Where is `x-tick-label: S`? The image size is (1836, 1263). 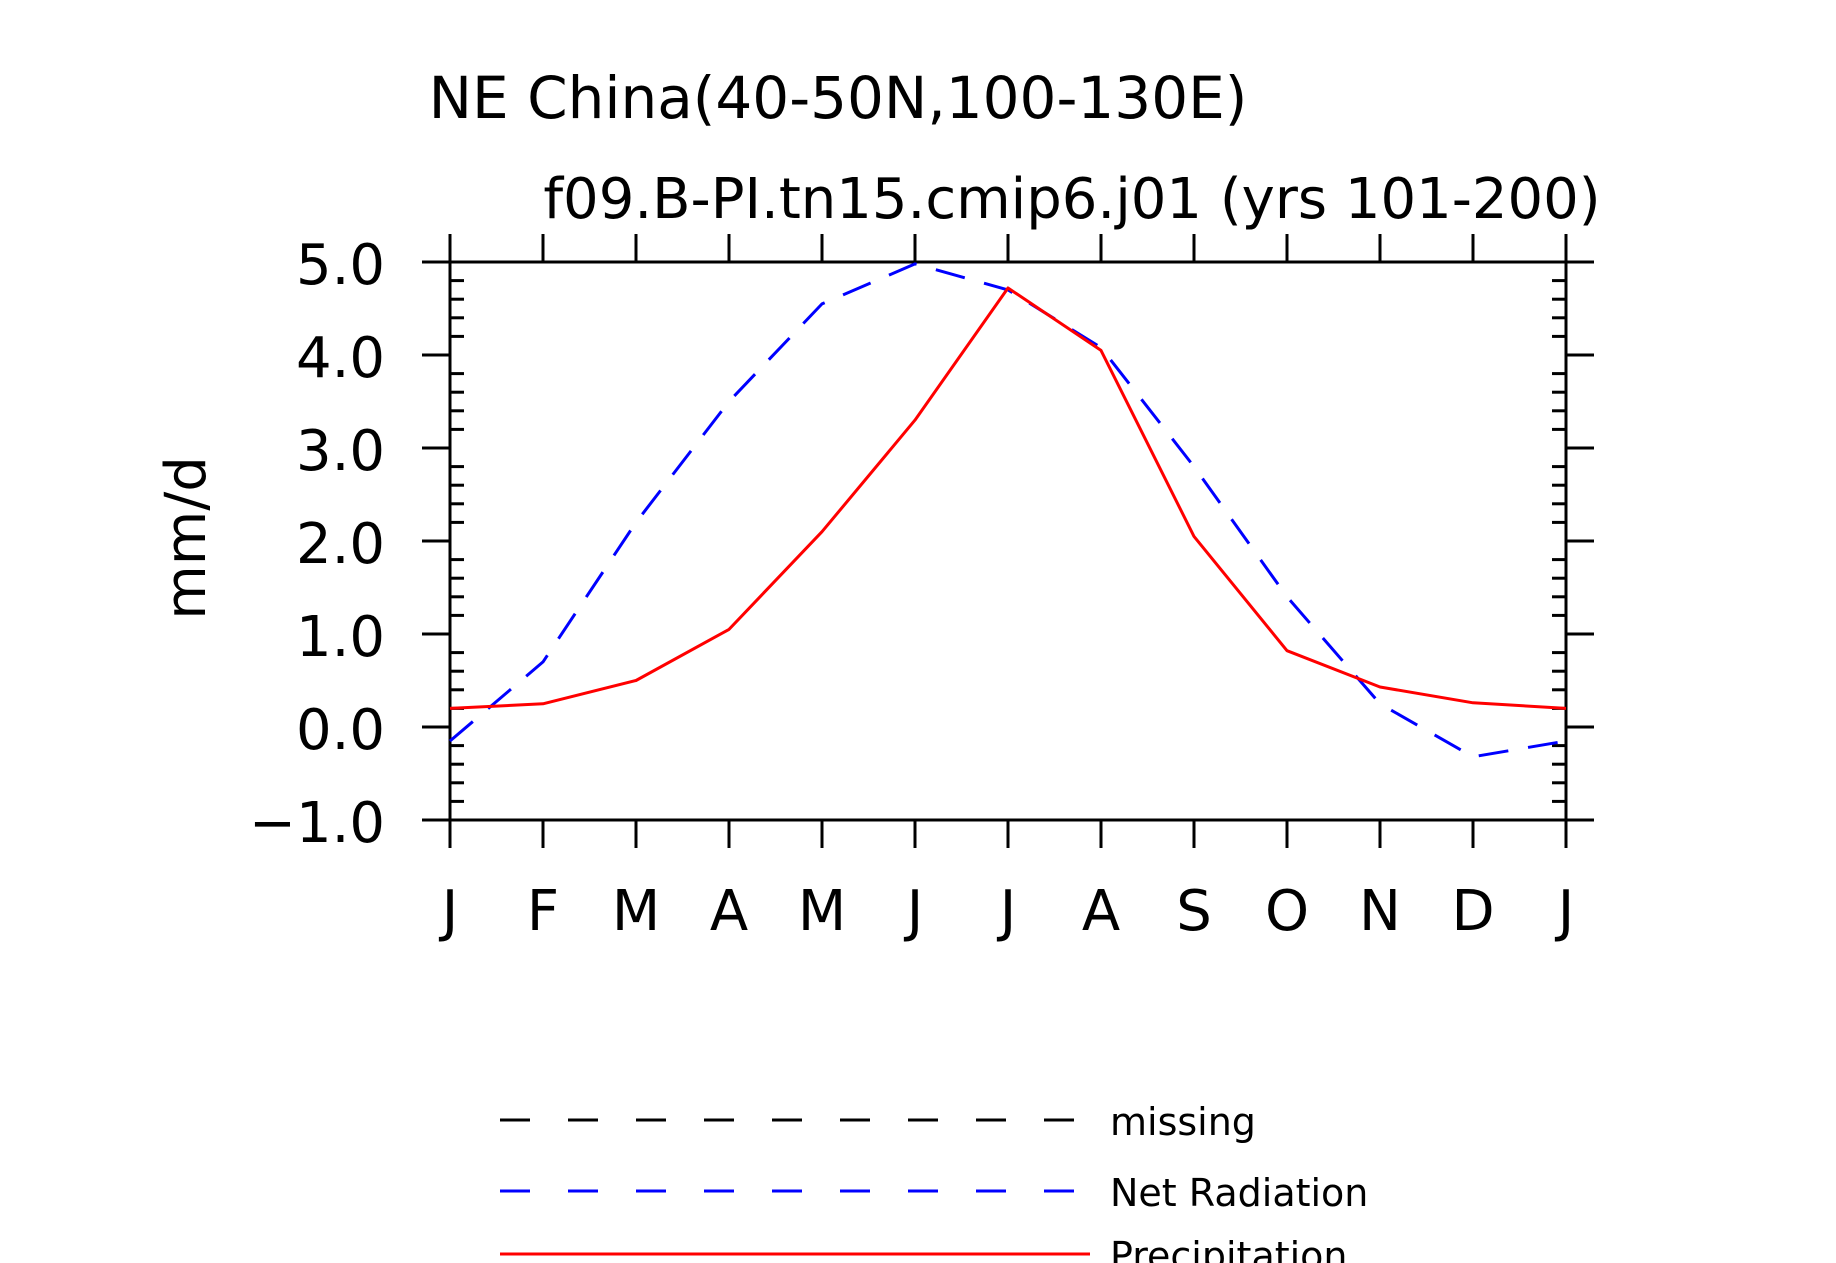
x-tick-label: S is located at coordinates (1194, 911).